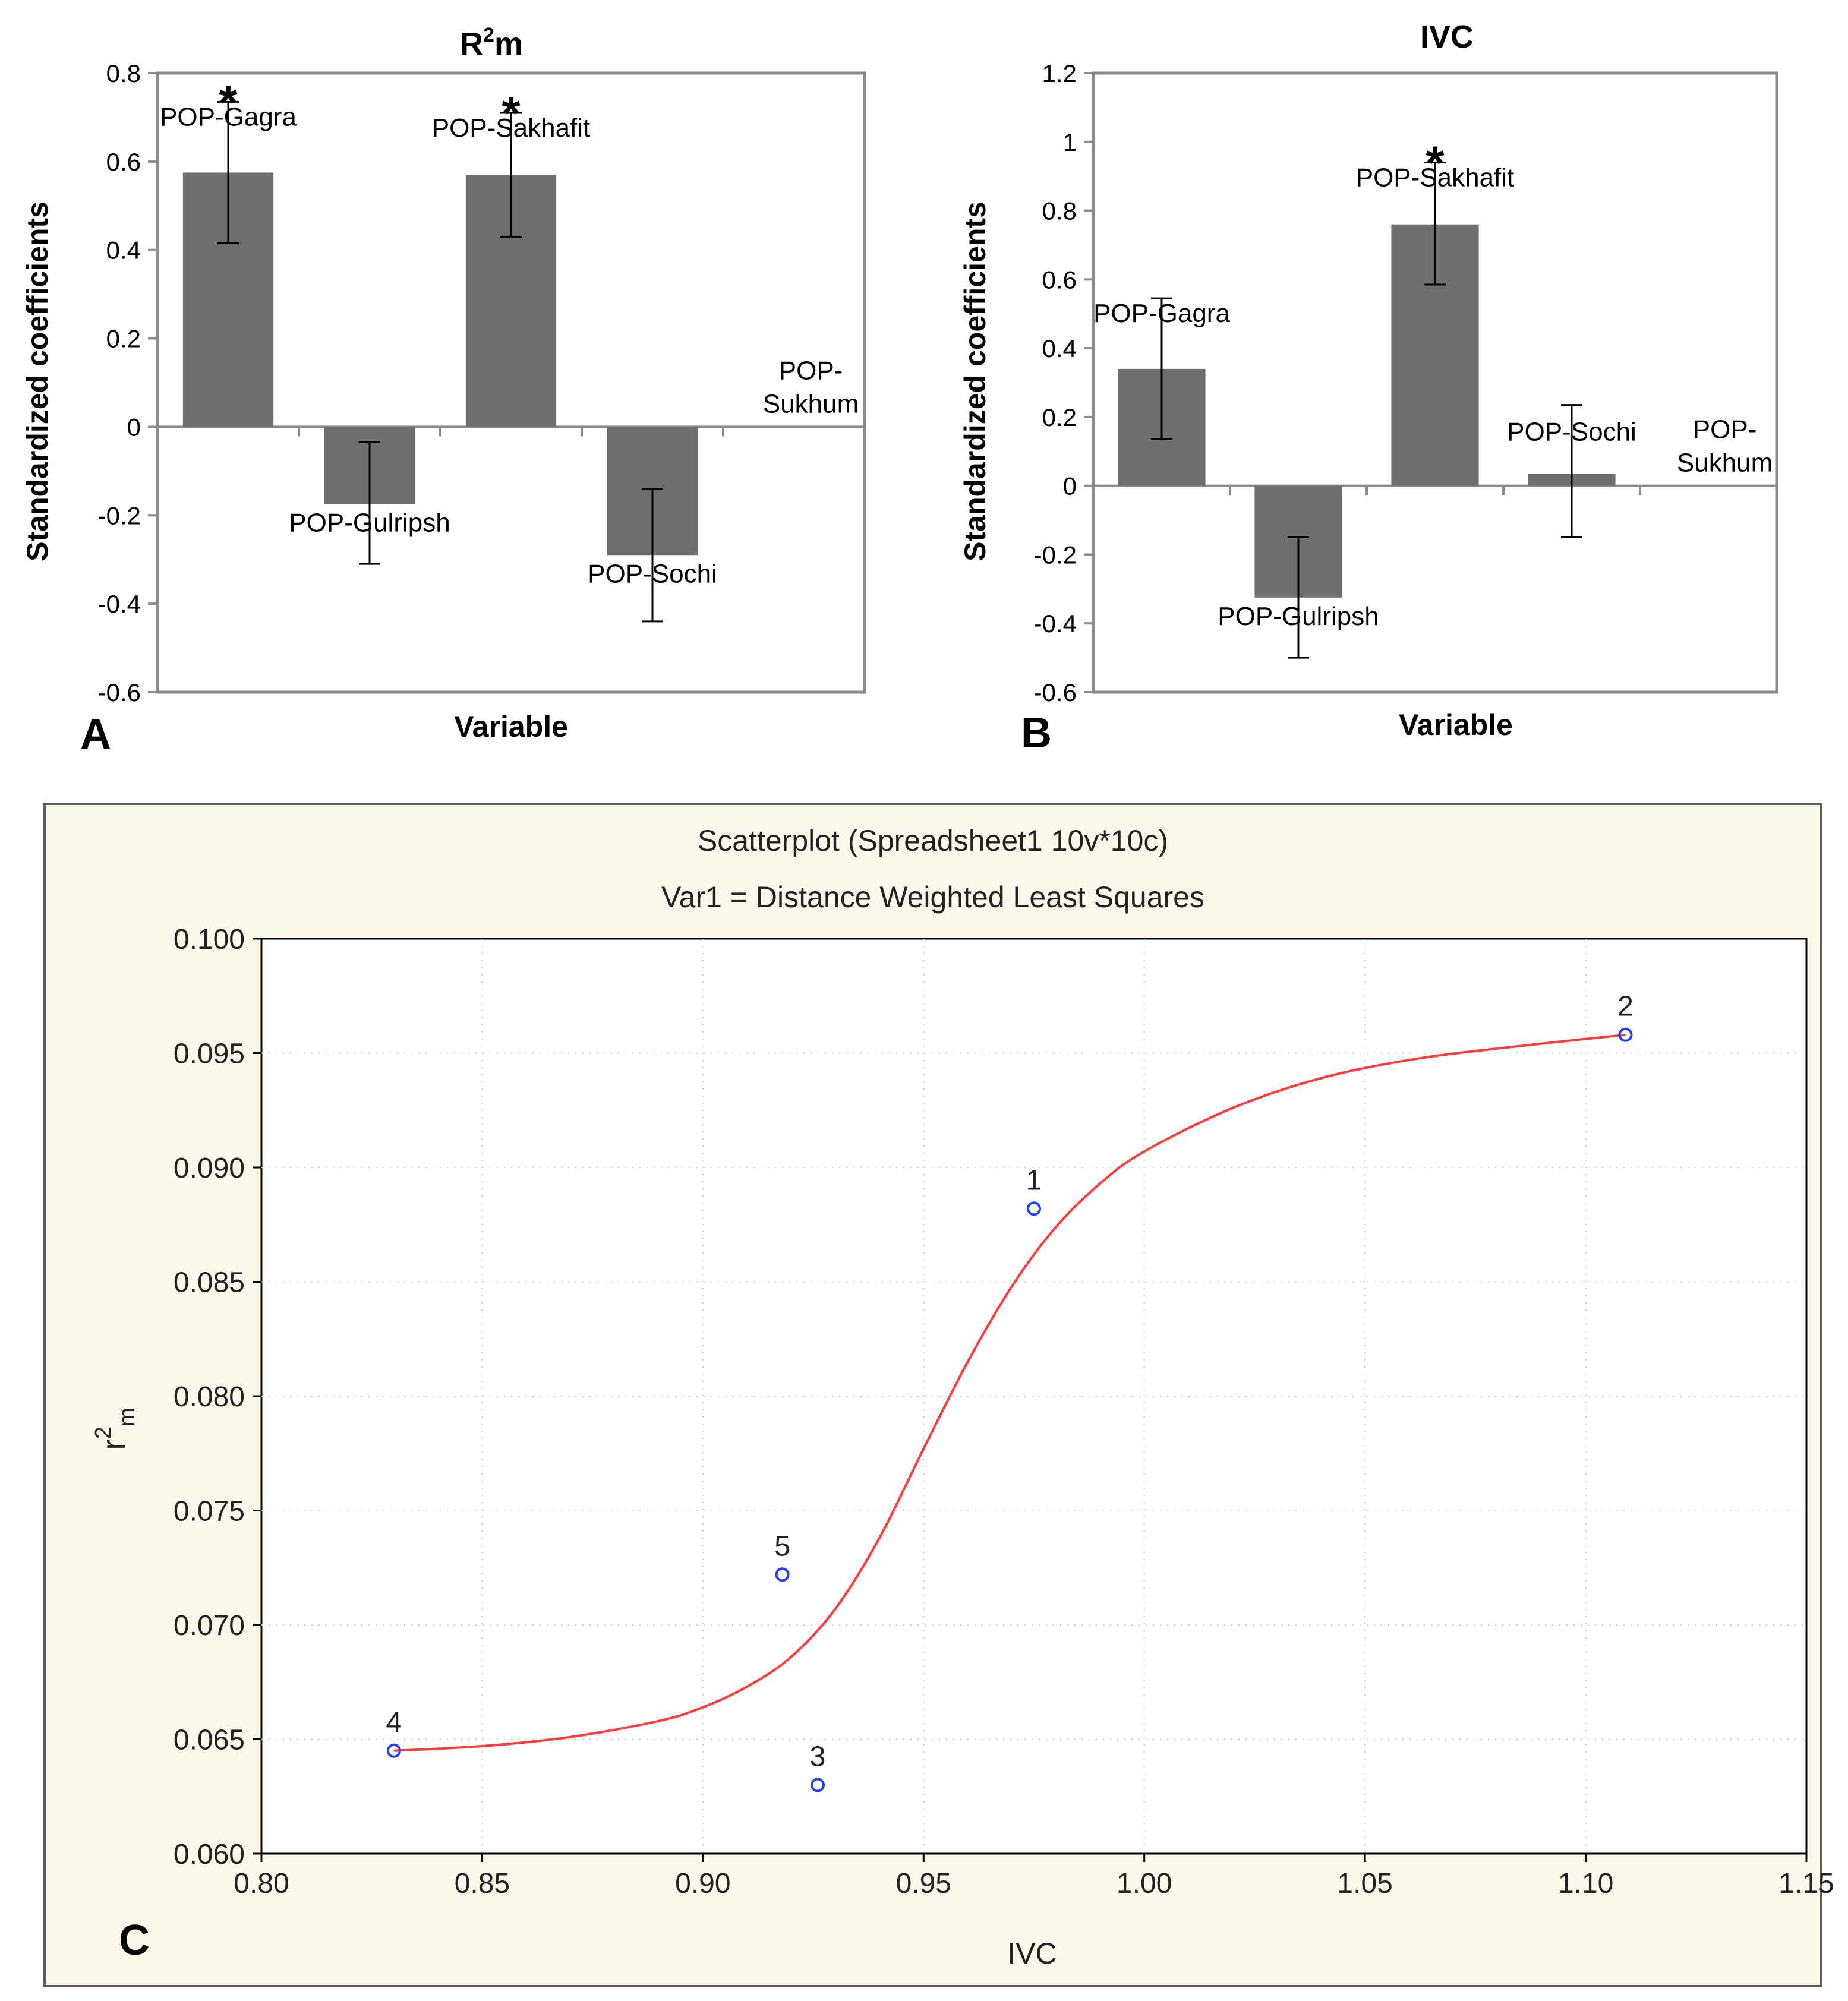 Image resolution: width=1848 pixels, height=2001 pixels. I want to click on panel-c-point-label: 5, so click(782, 1546).